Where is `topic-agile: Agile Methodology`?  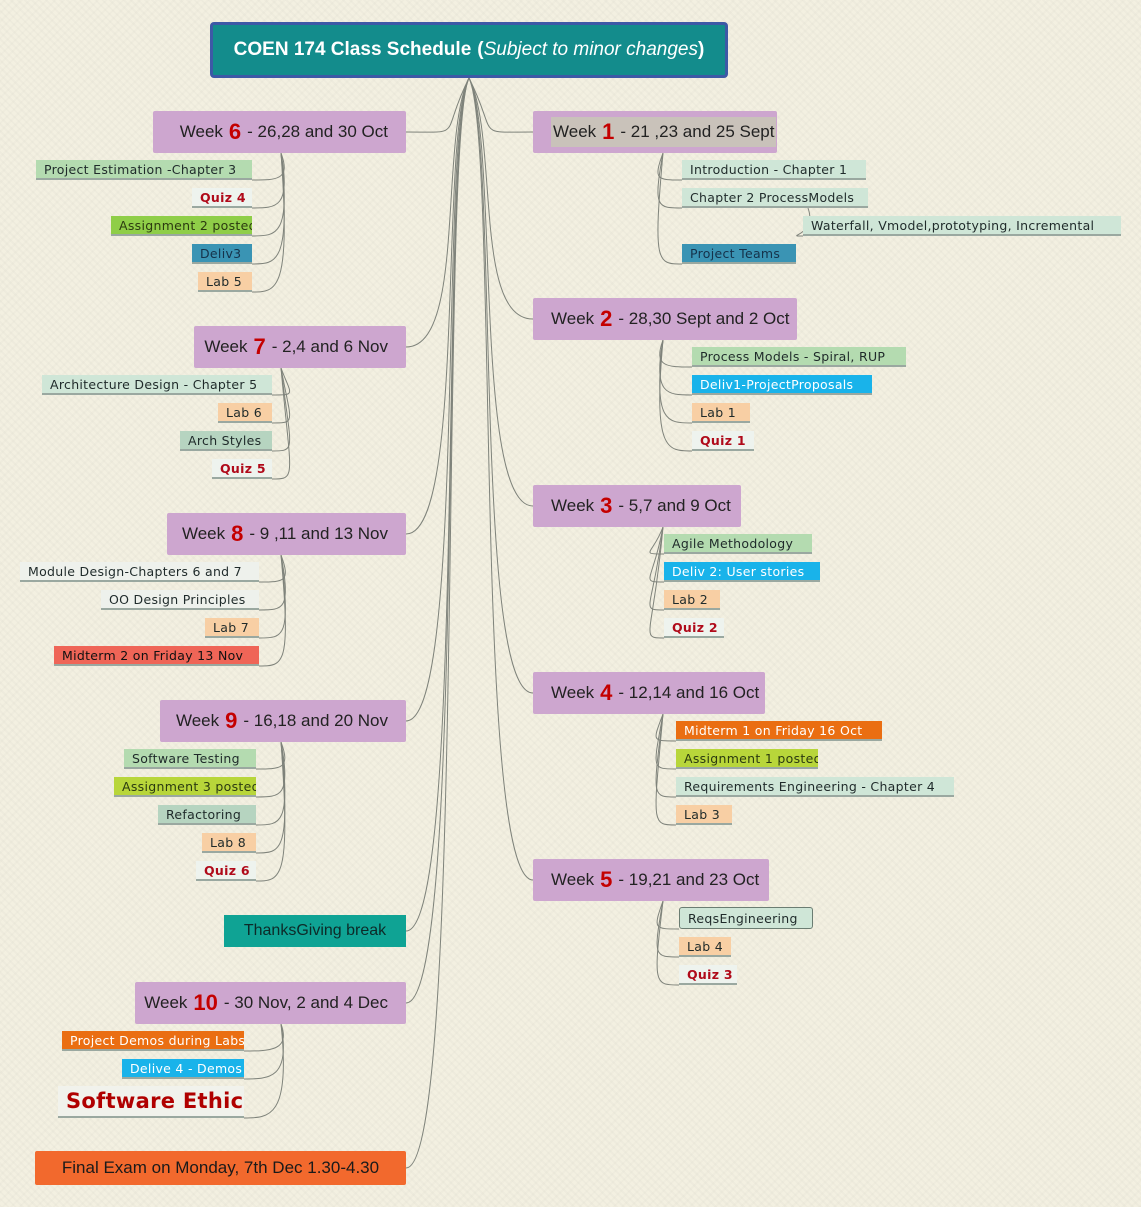 topic-agile: Agile Methodology is located at coordinates (738, 544).